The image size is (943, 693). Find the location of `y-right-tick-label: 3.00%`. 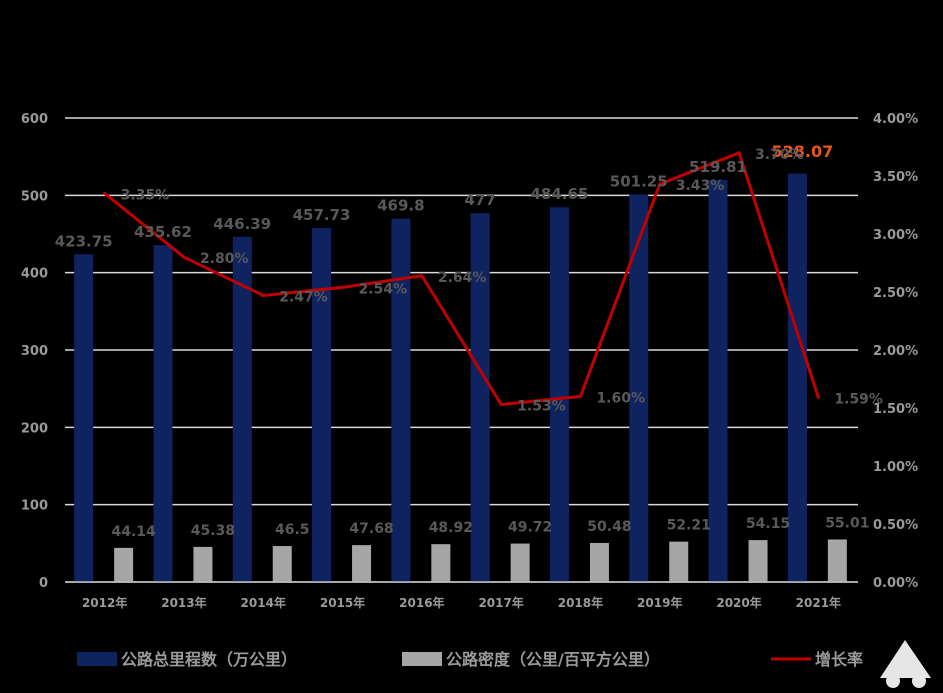

y-right-tick-label: 3.00% is located at coordinates (895, 235).